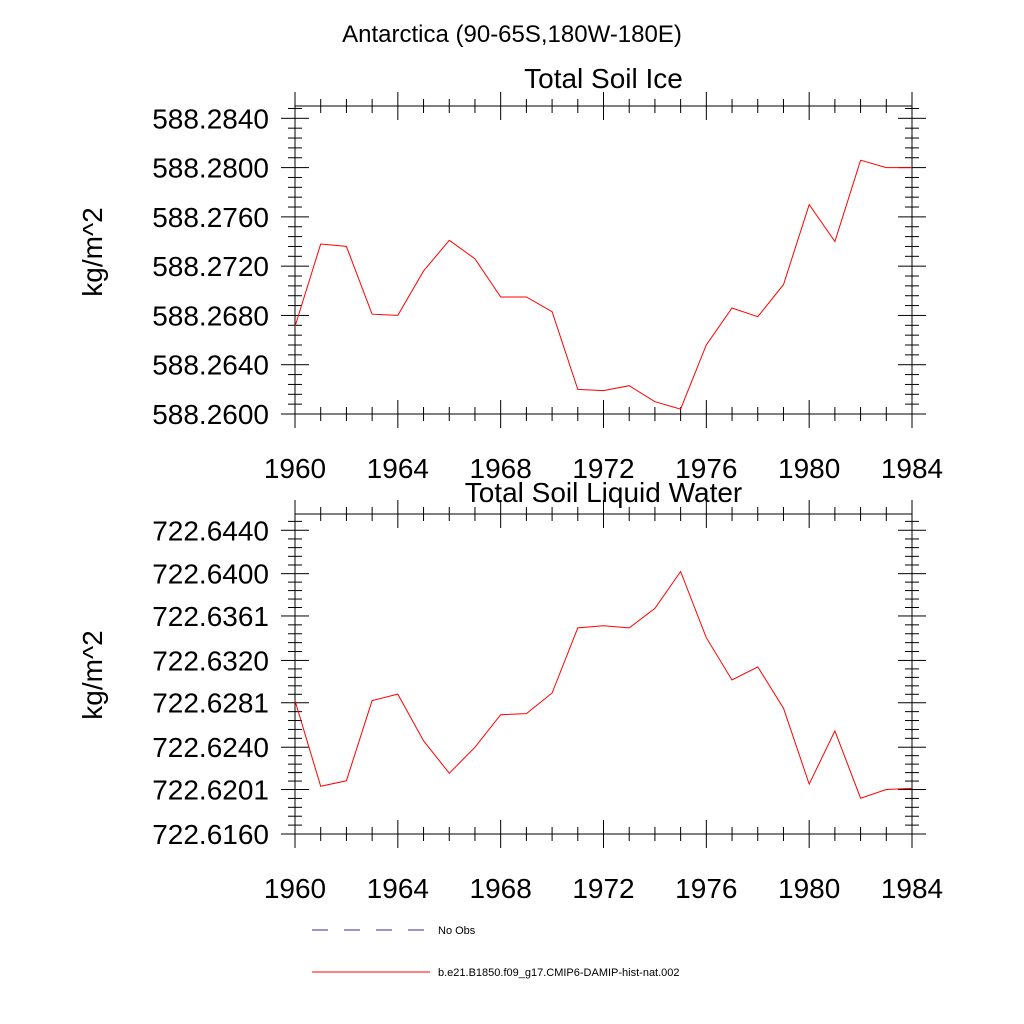 The width and height of the screenshot is (1024, 1024). Describe the element at coordinates (210, 616) in the screenshot. I see `y-tick-label: 722.6361` at that location.